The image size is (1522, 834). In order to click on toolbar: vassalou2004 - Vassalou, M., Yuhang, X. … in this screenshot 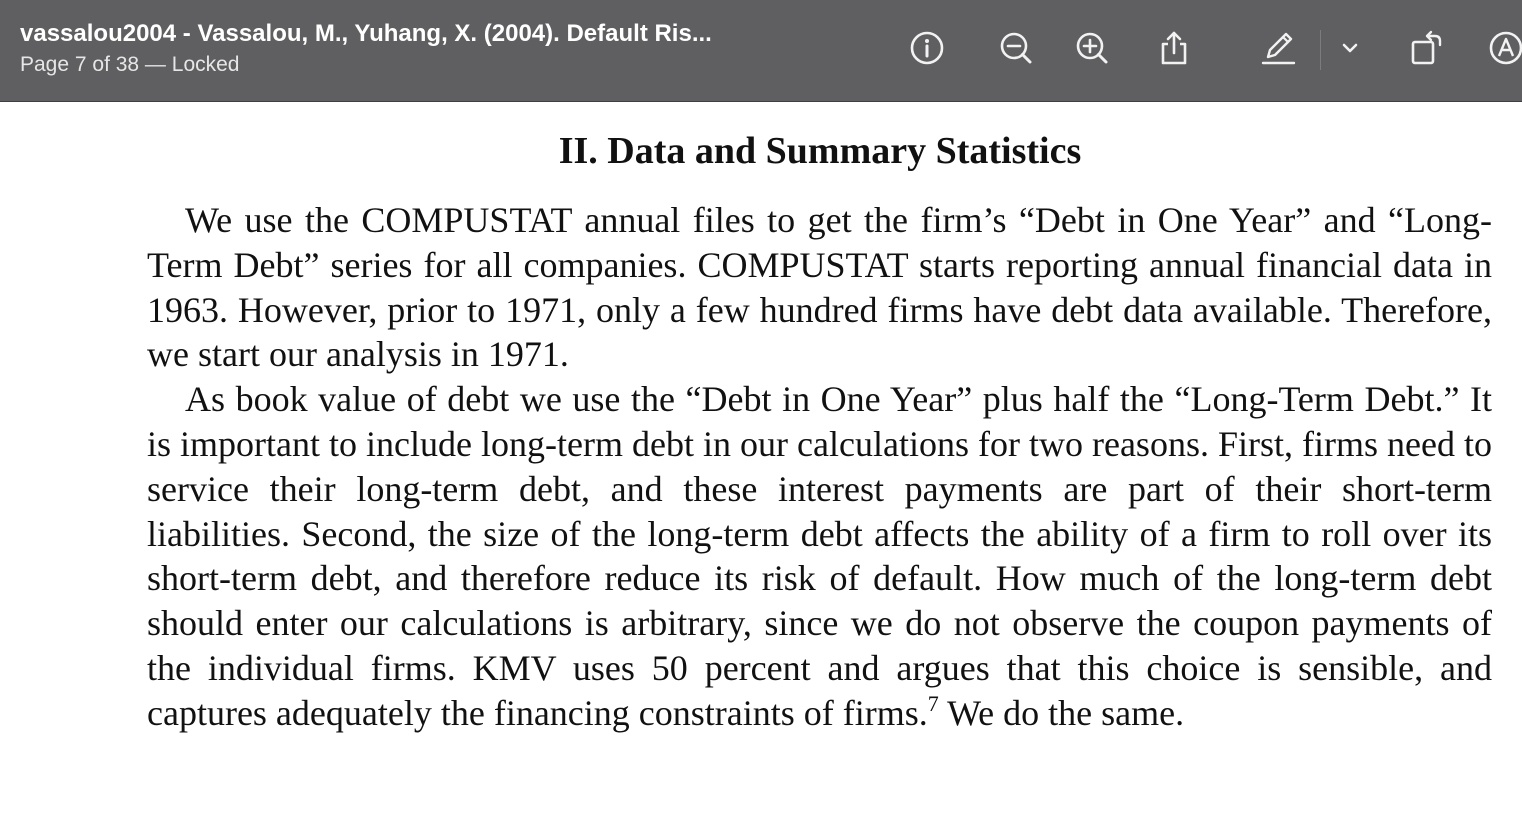, I will do `click(761, 51)`.